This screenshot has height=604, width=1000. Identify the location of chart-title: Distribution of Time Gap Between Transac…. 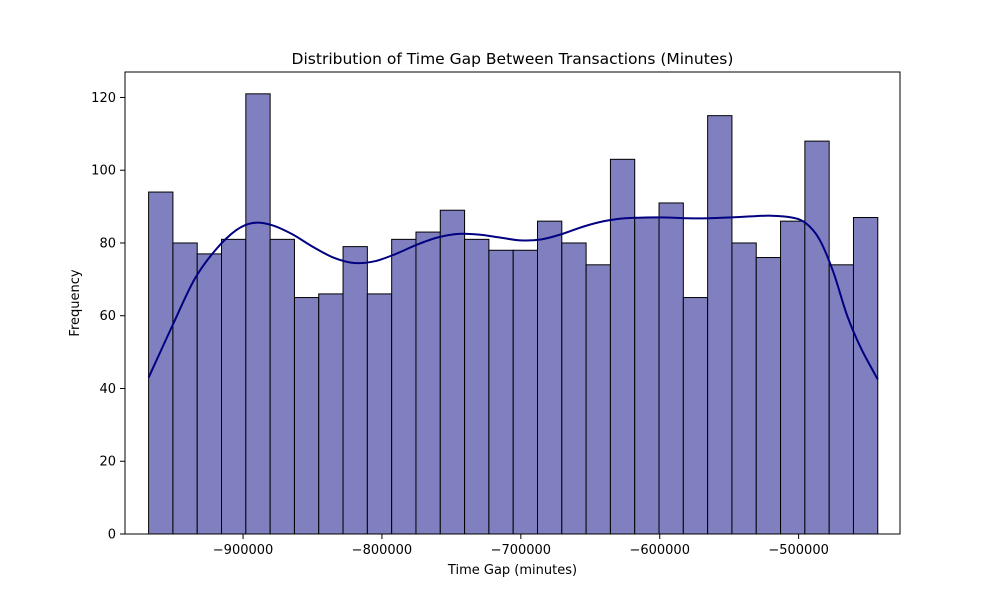
(513, 59).